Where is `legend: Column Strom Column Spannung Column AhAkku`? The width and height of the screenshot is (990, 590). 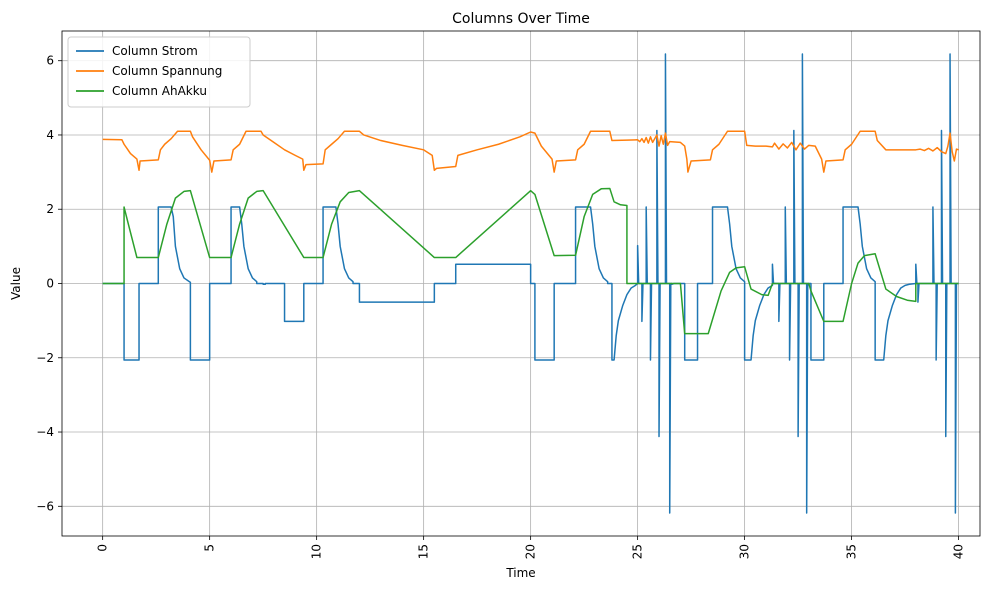
legend: Column Strom Column Spannung Column AhAkku is located at coordinates (159, 72).